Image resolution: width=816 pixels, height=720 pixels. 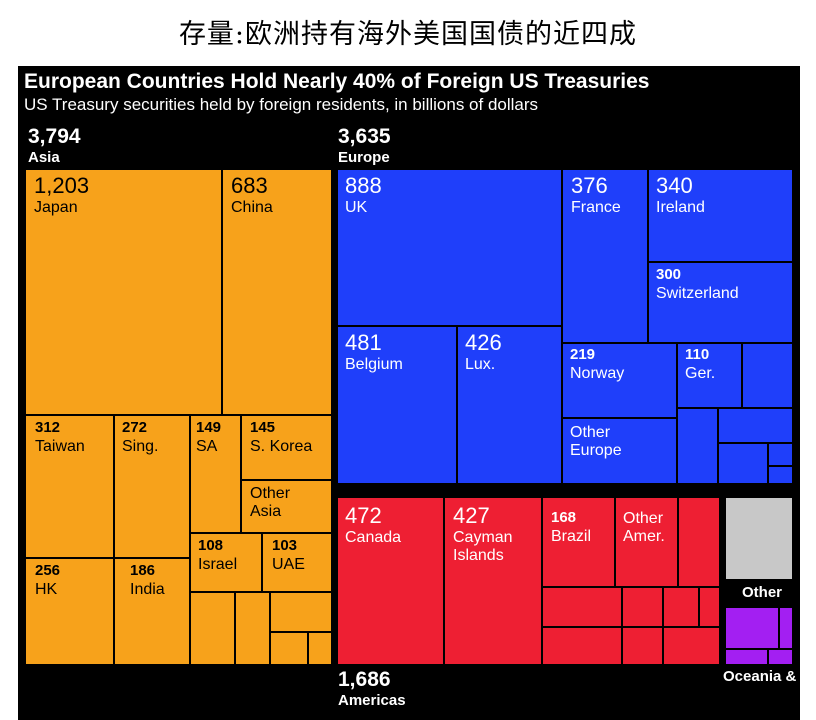 What do you see at coordinates (135, 427) in the screenshot?
I see `cell-value-sing: 272` at bounding box center [135, 427].